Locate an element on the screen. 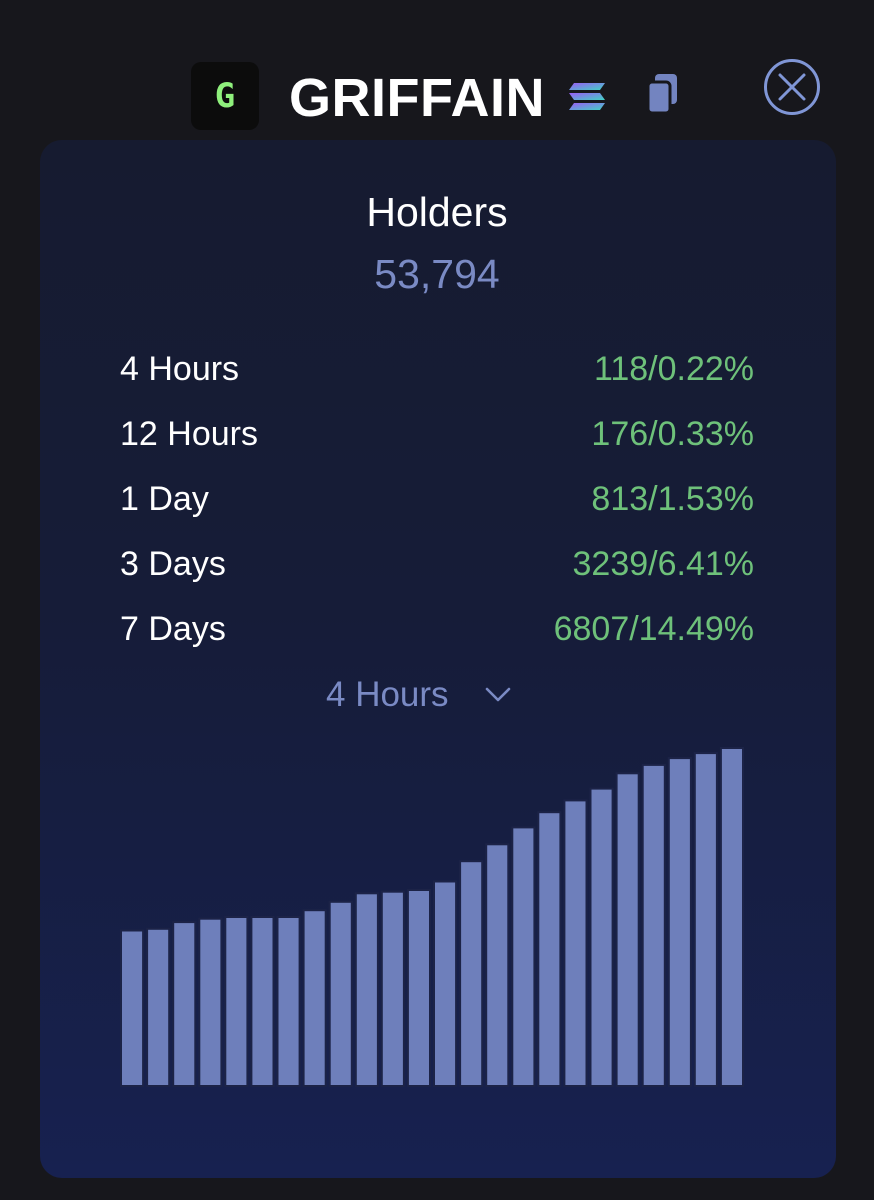 Image resolution: width=874 pixels, height=1200 pixels. stat-row-4-hours: 4 Hours 118/0.22% is located at coordinates (437, 368).